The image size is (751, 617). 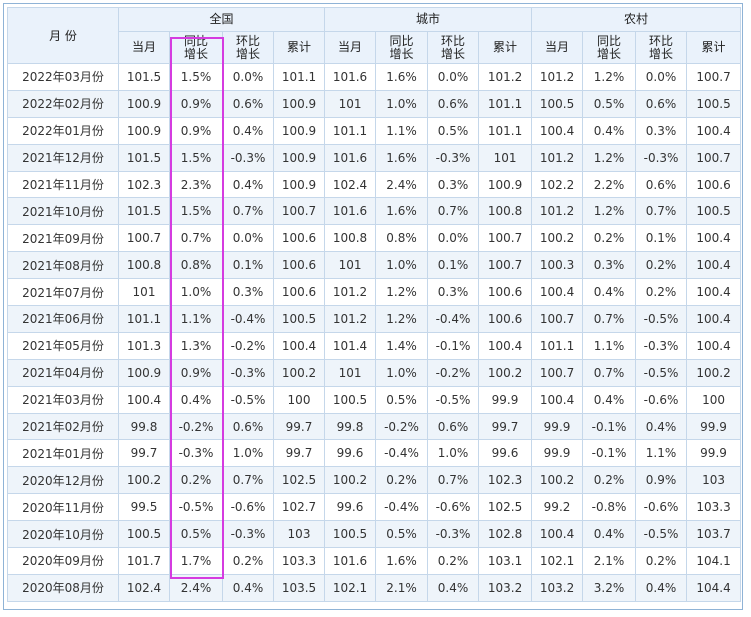 What do you see at coordinates (196, 587) in the screenshot?
I see `value-cell: 2.4%` at bounding box center [196, 587].